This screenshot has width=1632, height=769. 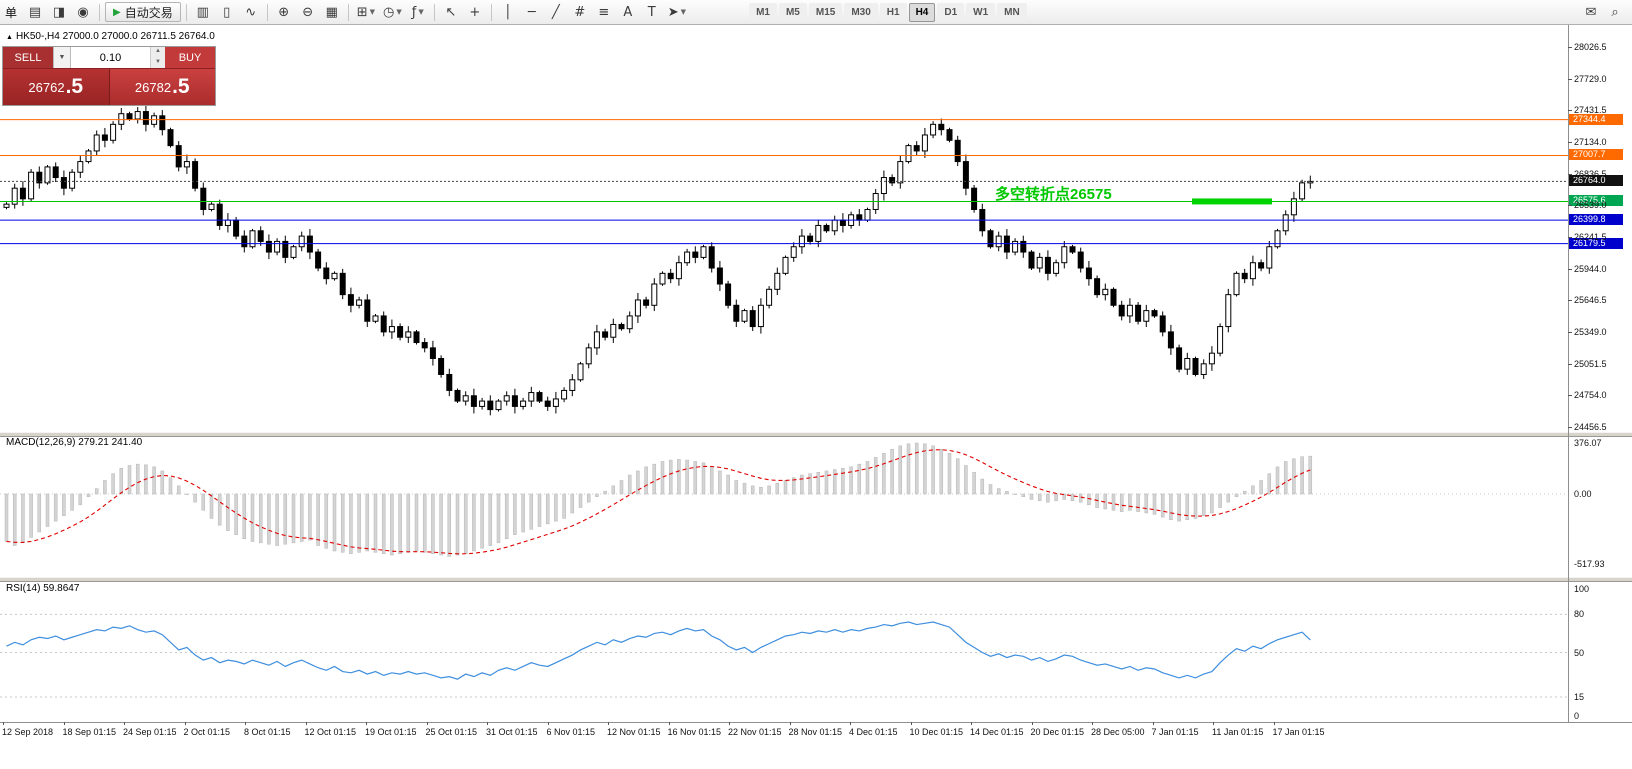 What do you see at coordinates (512, 732) in the screenshot?
I see `time-axis-label: 31 Oct 01:15` at bounding box center [512, 732].